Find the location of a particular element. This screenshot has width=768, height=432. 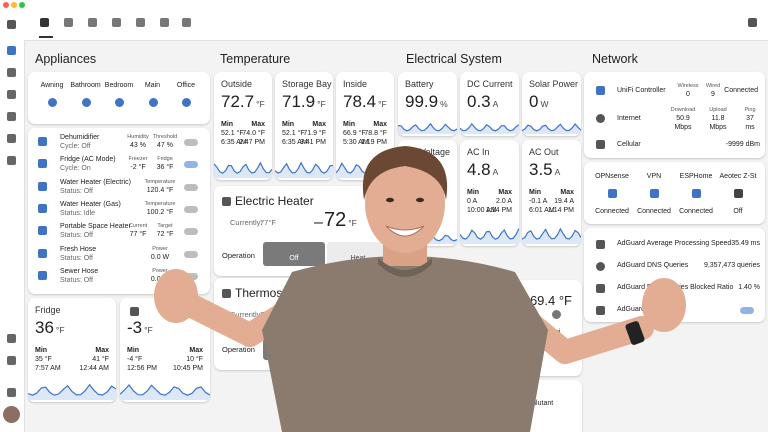

sensor-reading: 71.9 °F is located at coordinates (304, 102).